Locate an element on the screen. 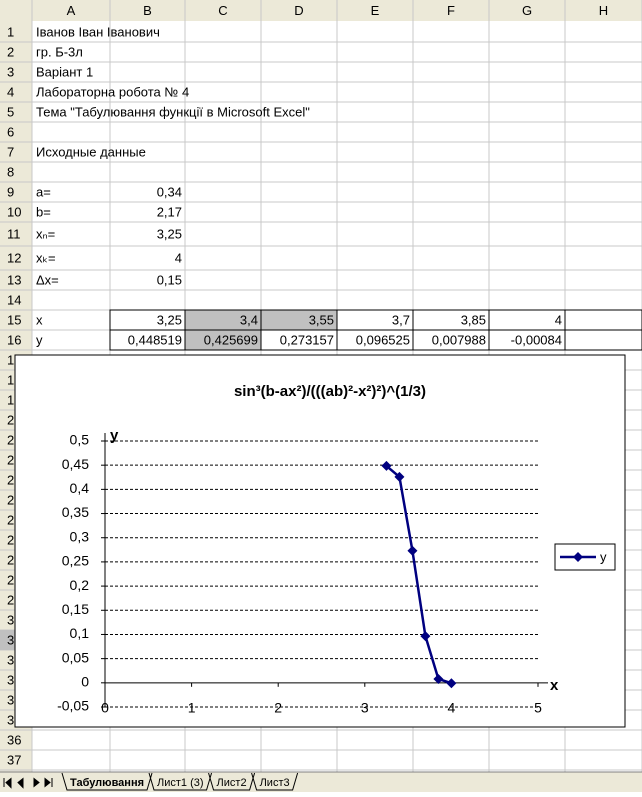 Image resolution: width=642 pixels, height=797 pixels. chart-title: sin³(b-ax²)/(((ab)²-x²)²)^(1/3) is located at coordinates (330, 391).